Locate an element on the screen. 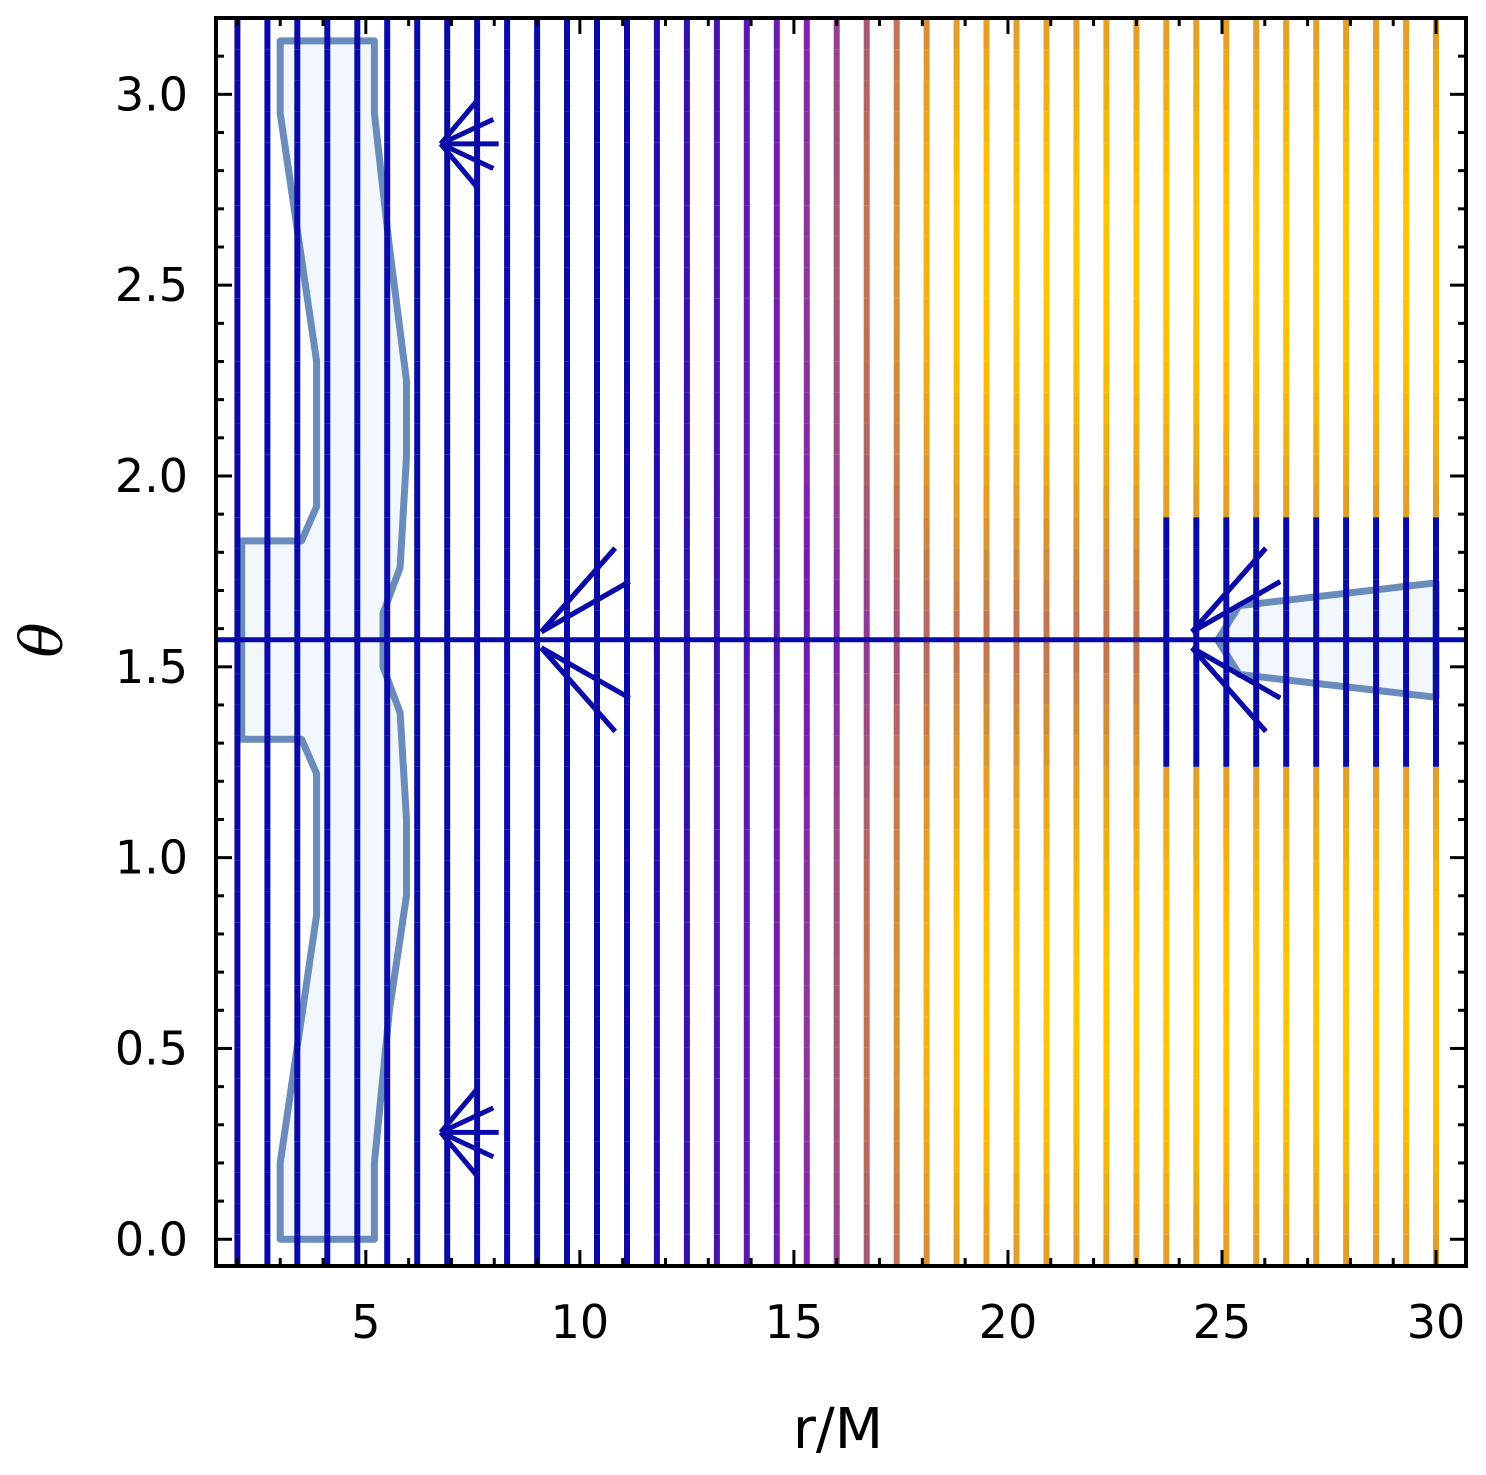 Image resolution: width=1486 pixels, height=1475 pixels. y-tick-label: 2.0 is located at coordinates (151, 476).